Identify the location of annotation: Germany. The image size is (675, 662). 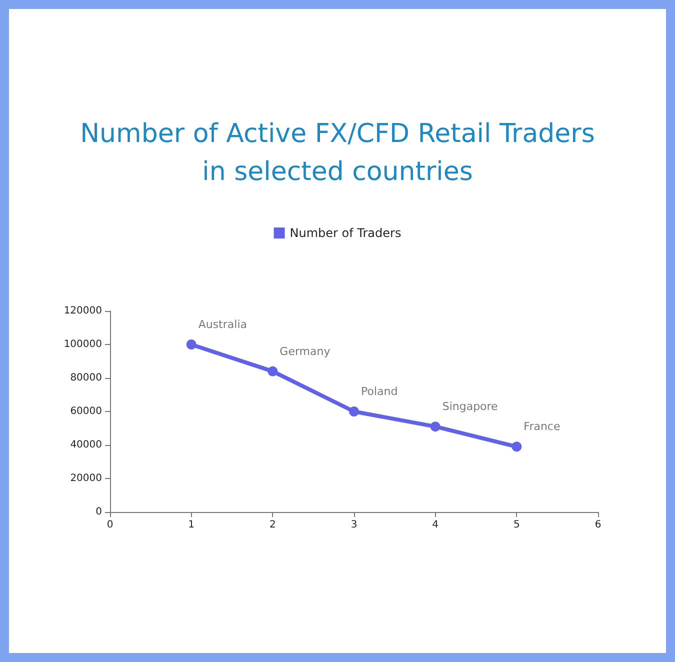
(305, 351).